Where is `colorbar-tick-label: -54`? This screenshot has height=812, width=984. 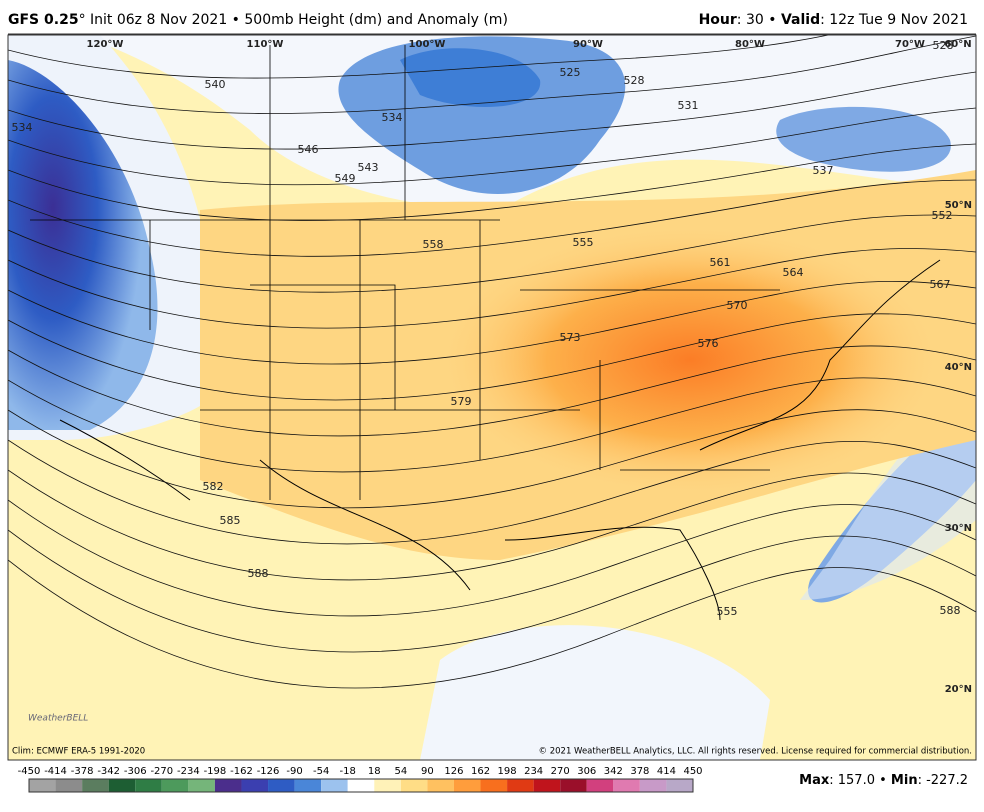
colorbar-tick-label: -54 is located at coordinates (321, 771).